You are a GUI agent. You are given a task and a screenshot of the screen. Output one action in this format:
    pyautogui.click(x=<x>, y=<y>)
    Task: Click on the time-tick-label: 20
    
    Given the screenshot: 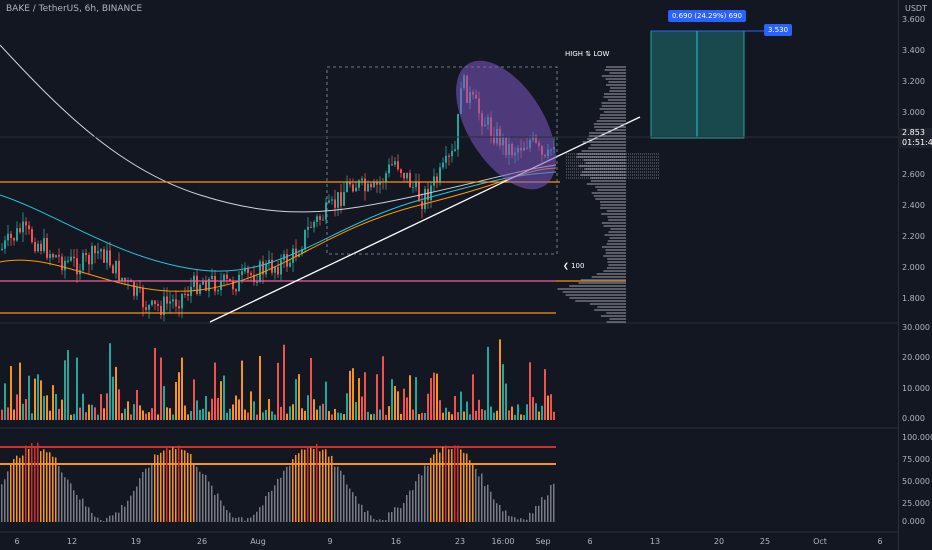 What is the action you would take?
    pyautogui.click(x=719, y=541)
    